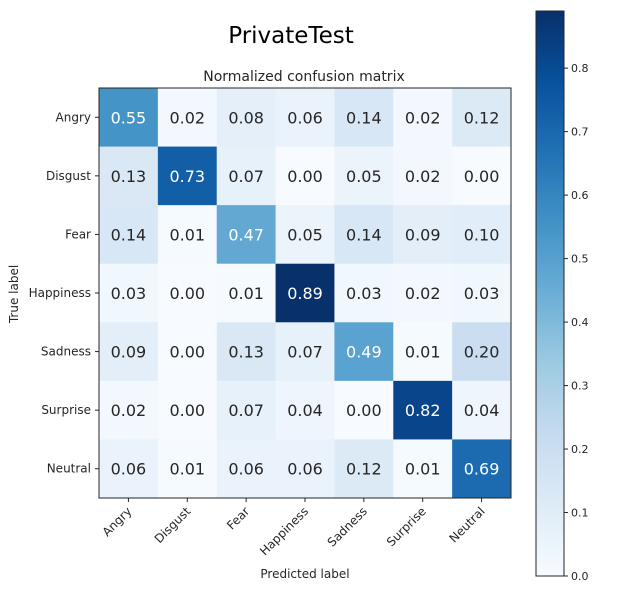  What do you see at coordinates (580, 132) in the screenshot?
I see `colorbar-tick-label: 0.7` at bounding box center [580, 132].